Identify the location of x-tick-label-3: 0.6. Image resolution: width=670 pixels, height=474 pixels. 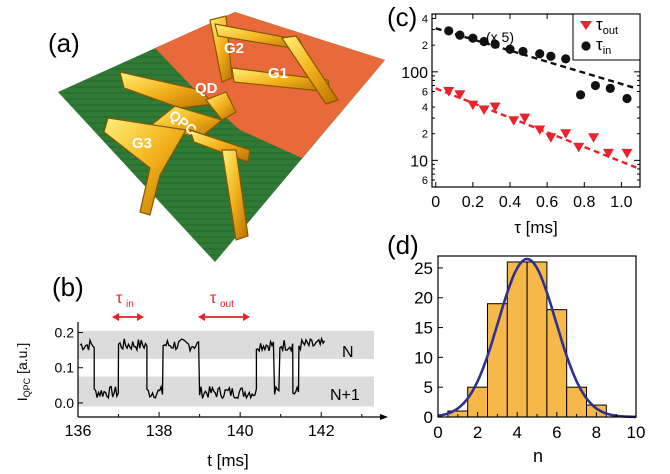
(547, 202).